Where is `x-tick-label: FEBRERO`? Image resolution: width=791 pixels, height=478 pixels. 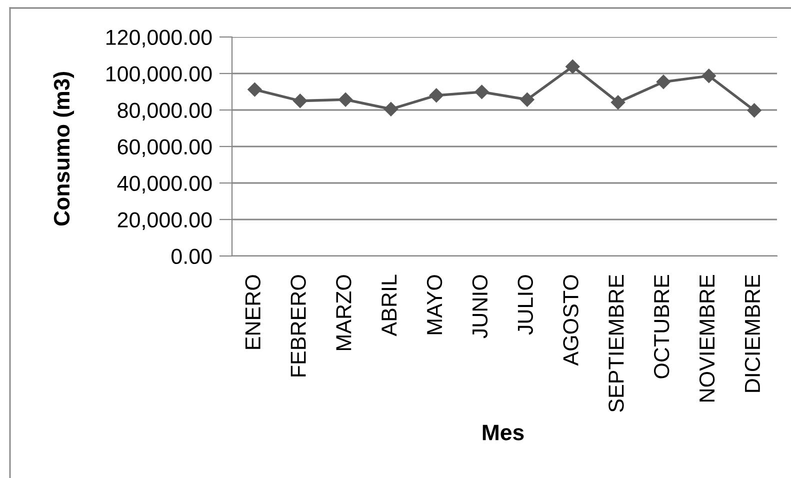
x-tick-label: FEBRERO is located at coordinates (298, 325).